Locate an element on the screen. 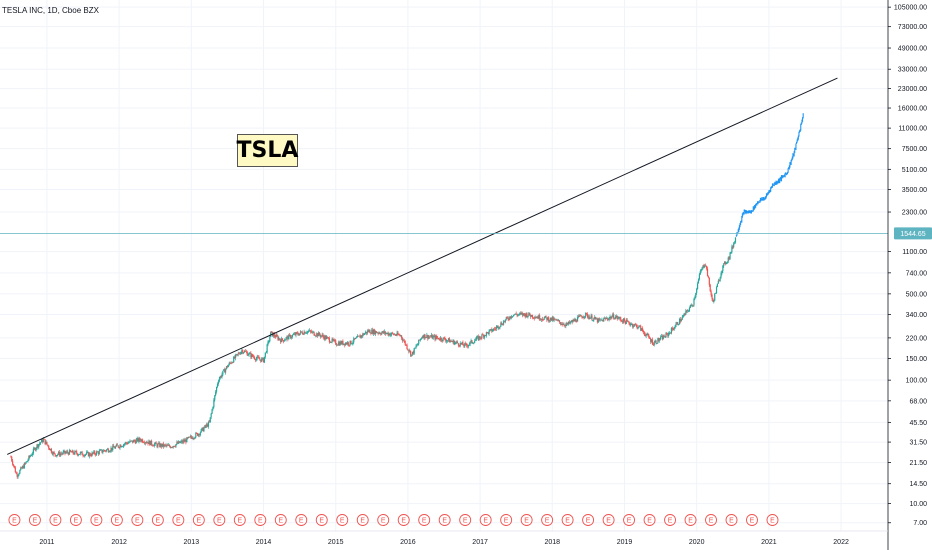  y-tick-label: 73000.00 is located at coordinates (912, 27).